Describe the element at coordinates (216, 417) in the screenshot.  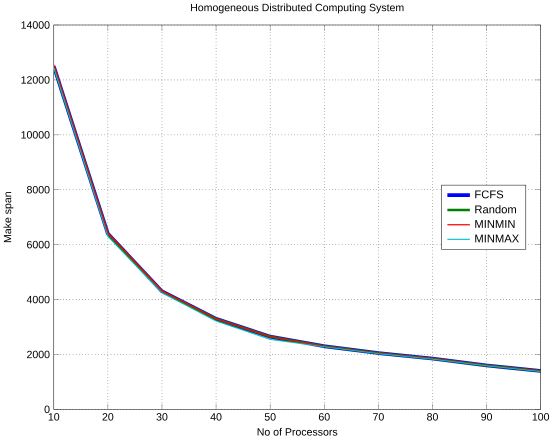
I see `x-tick-label: 40` at that location.